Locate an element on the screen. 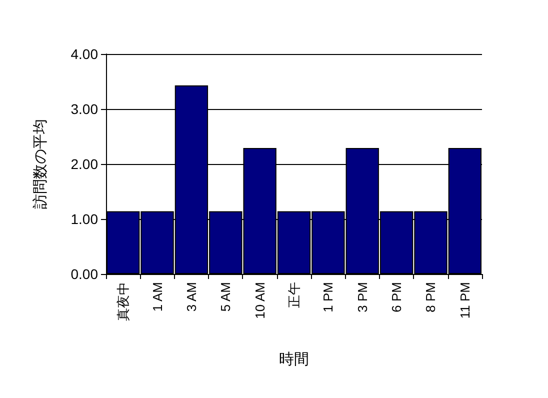 The image size is (548, 398). x-tick-label: 10 AM is located at coordinates (260, 300).